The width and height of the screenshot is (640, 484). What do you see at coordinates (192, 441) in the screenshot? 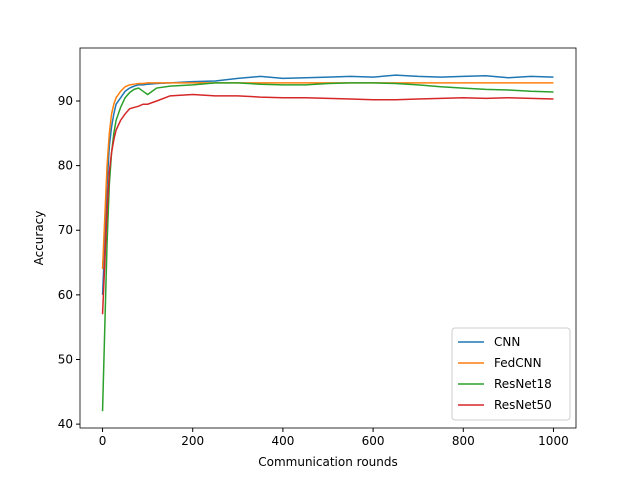
I see `x-tick-label: 200` at bounding box center [192, 441].